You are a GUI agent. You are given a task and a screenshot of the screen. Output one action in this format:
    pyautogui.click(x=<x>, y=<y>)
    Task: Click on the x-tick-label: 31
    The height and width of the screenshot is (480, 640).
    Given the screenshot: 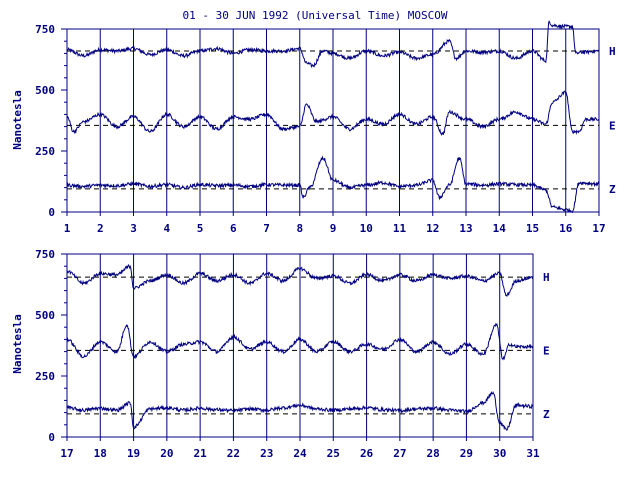 What is the action you would take?
    pyautogui.click(x=533, y=453)
    